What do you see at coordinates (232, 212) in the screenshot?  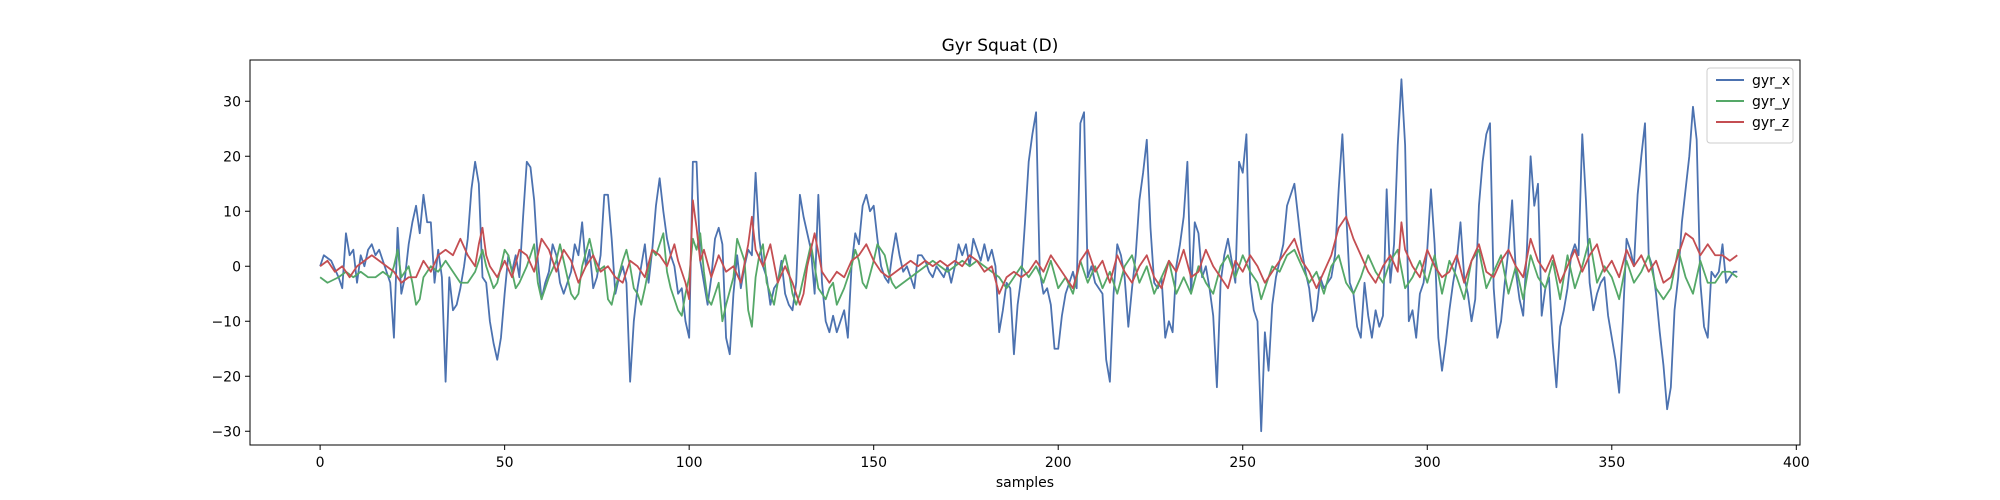 I see `y-tick-label: 10` at bounding box center [232, 212].